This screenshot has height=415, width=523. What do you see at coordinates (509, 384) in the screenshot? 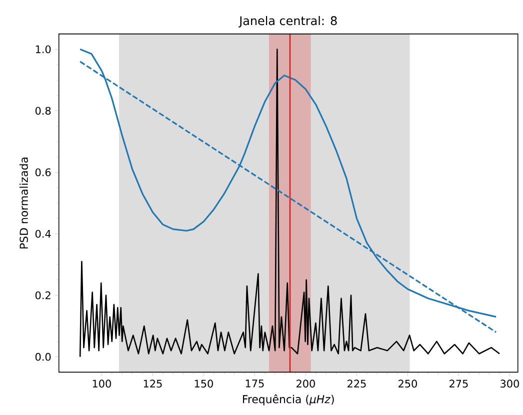
I see `x-tick-label: 300` at bounding box center [509, 384].